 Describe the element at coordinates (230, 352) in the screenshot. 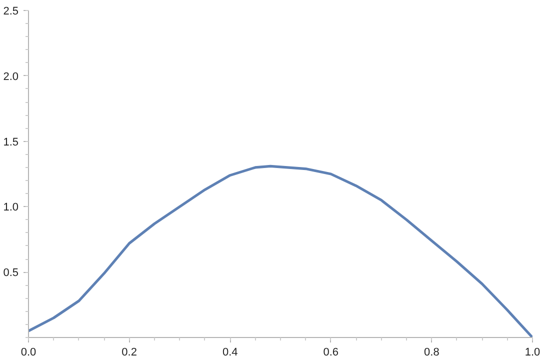

I see `x-tick-label: 0.4` at that location.